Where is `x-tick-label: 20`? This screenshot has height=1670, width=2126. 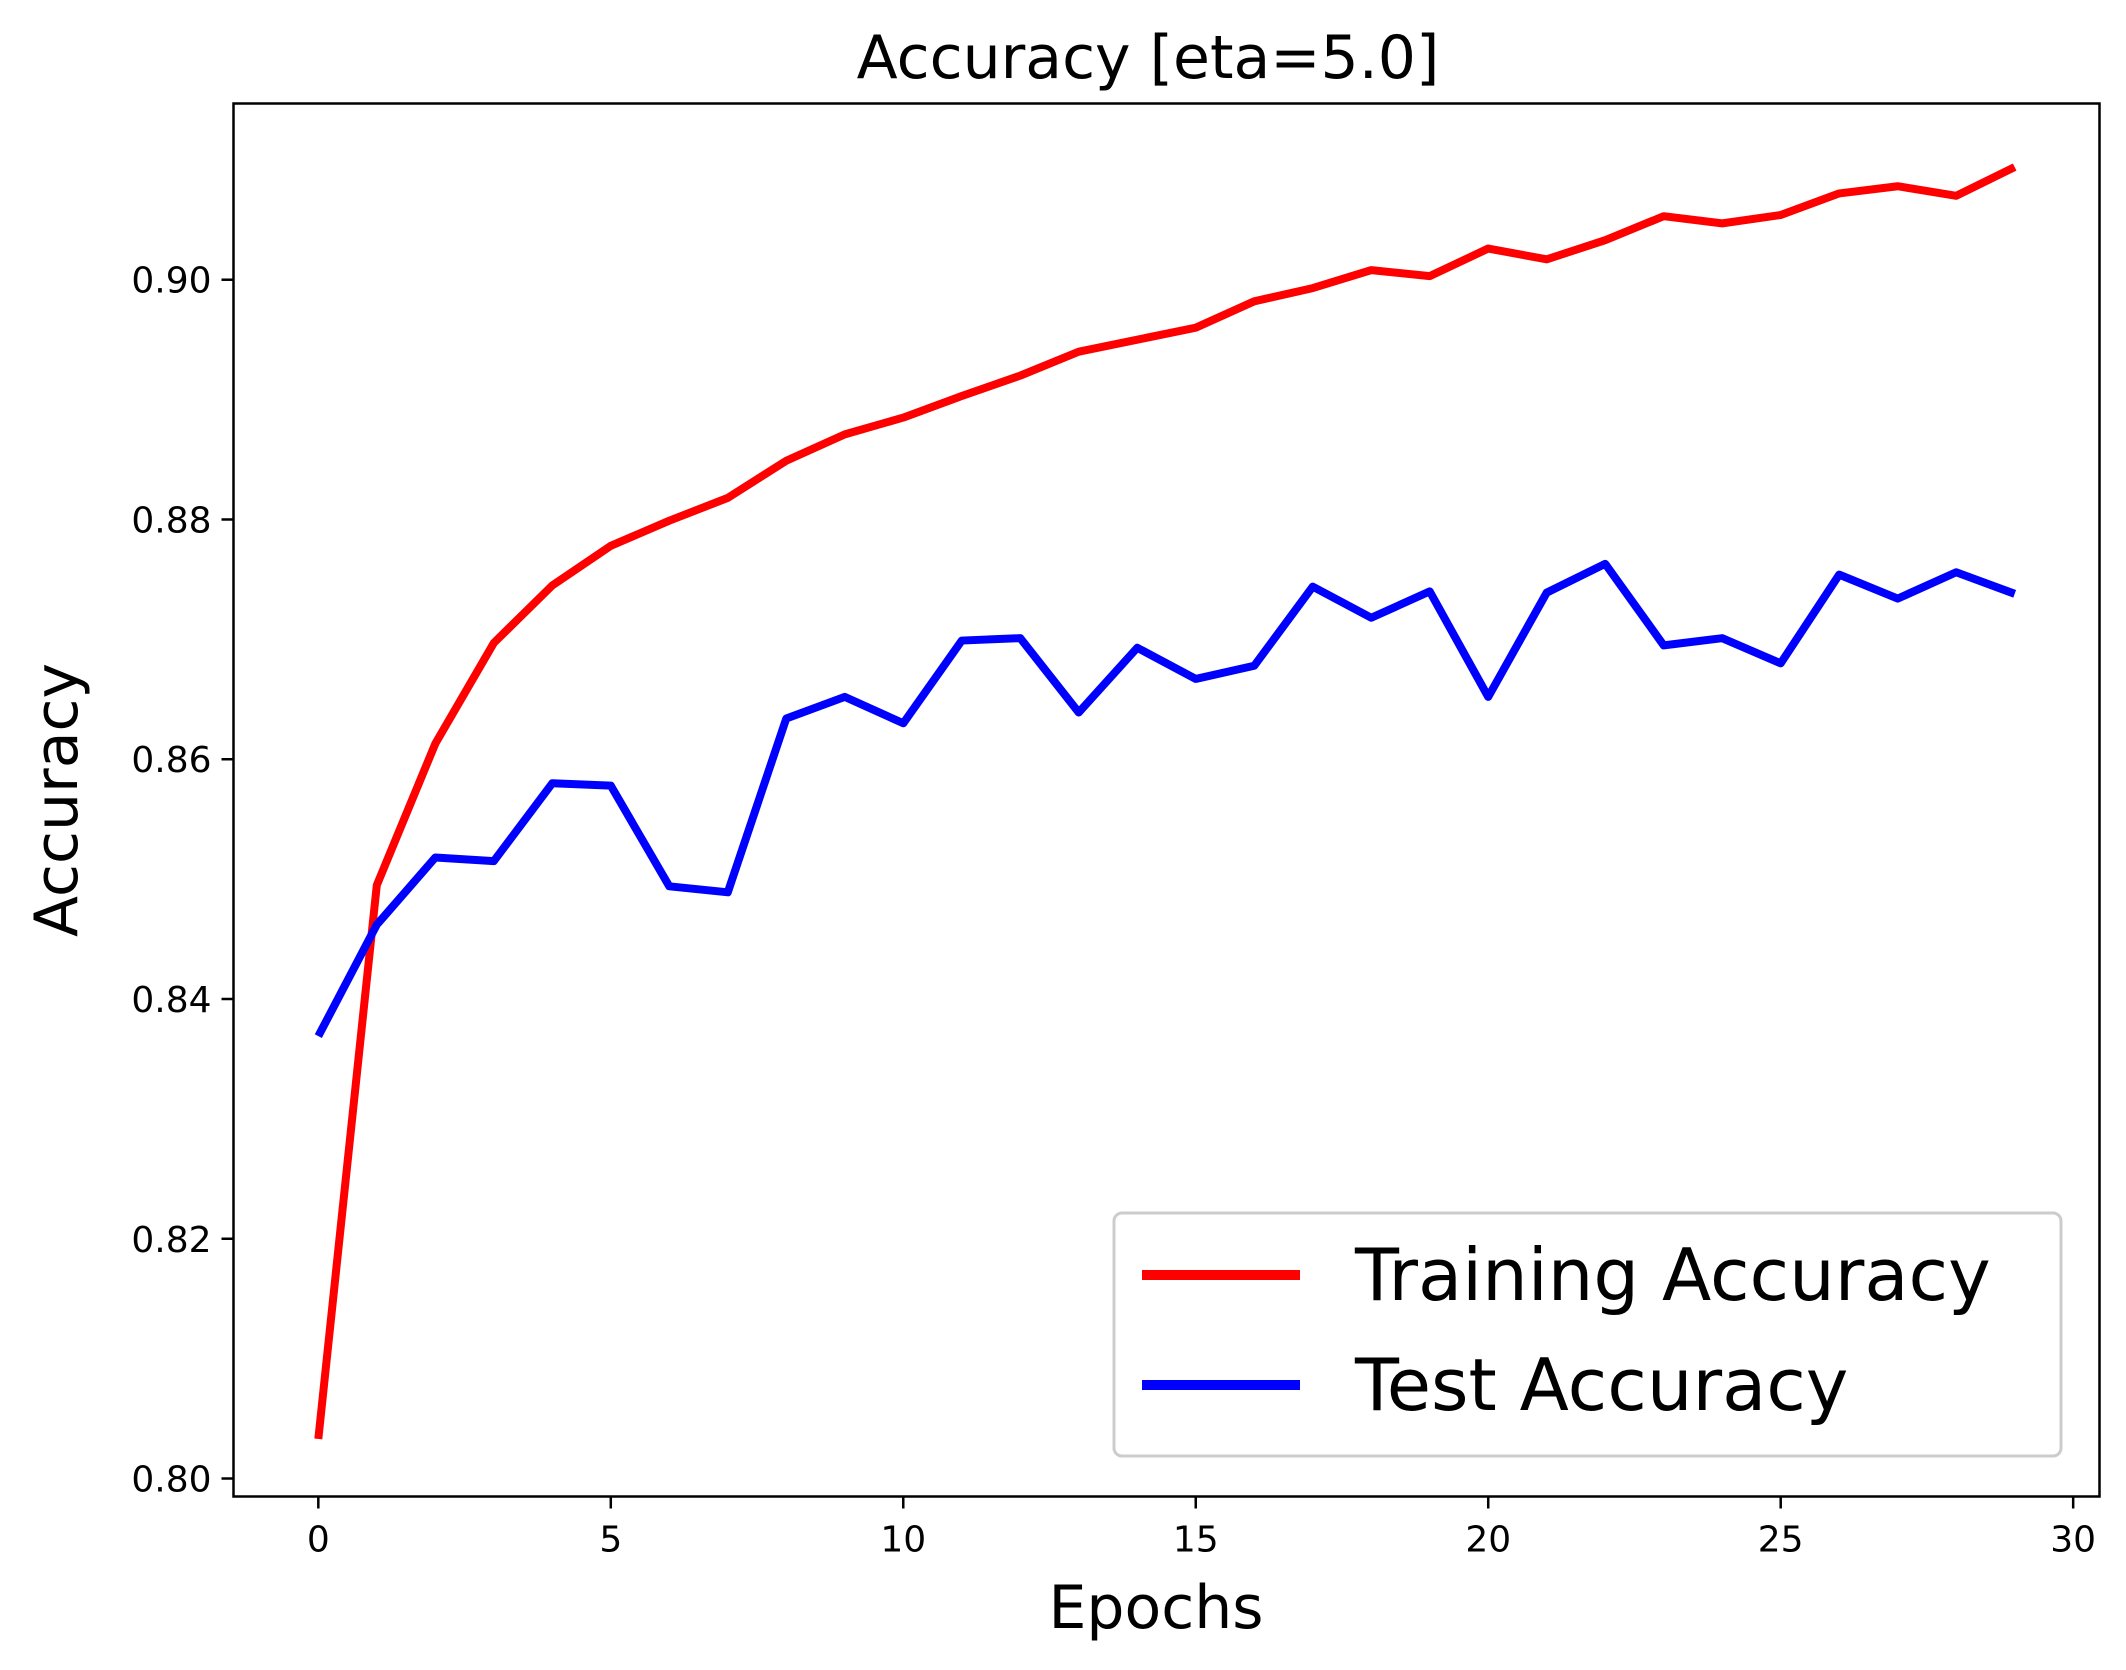
x-tick-label: 20 is located at coordinates (1488, 1540).